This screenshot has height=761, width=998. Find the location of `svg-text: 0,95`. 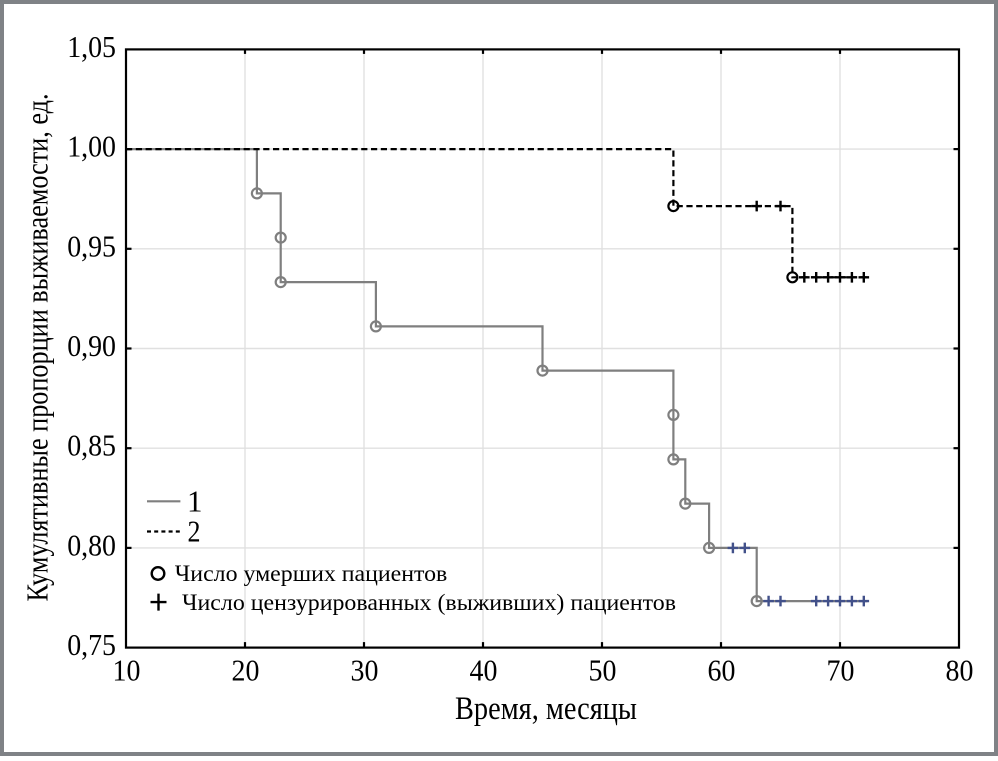

svg-text: 0,95 is located at coordinates (91, 245).